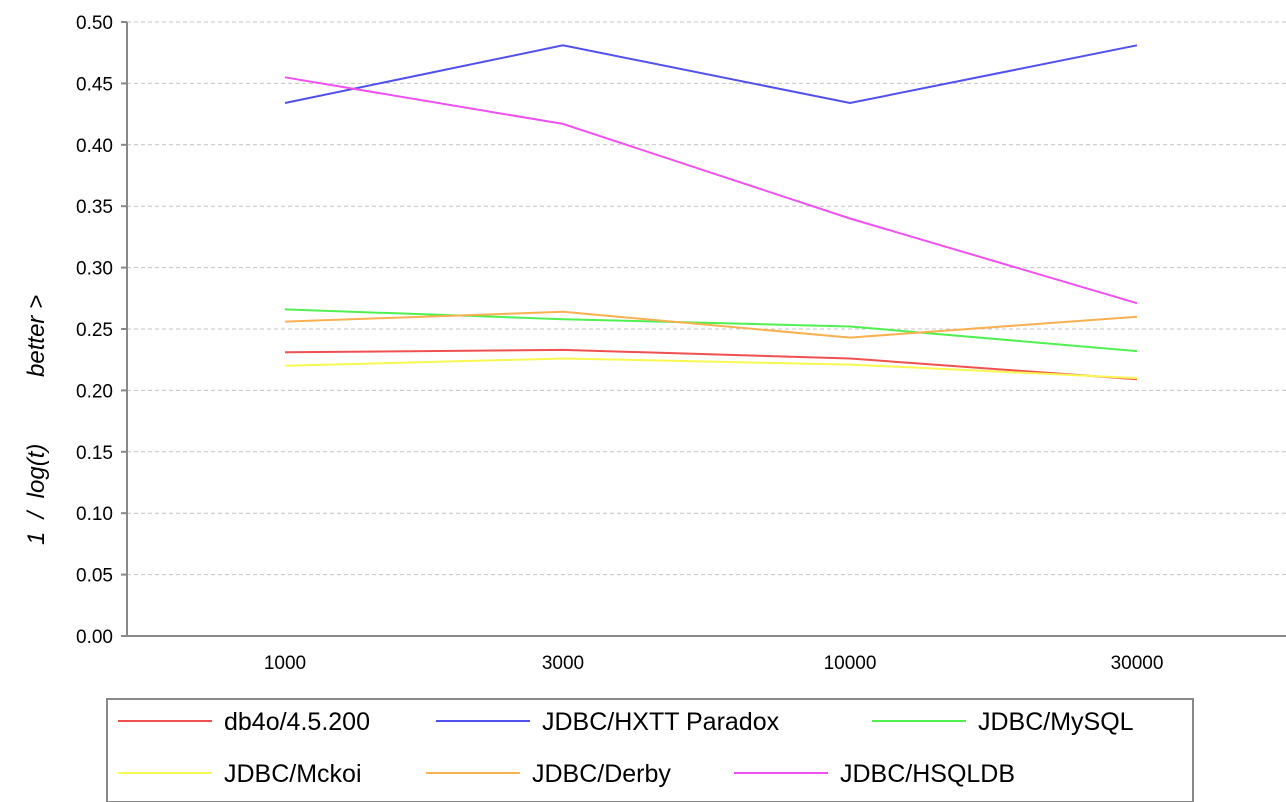  What do you see at coordinates (36, 420) in the screenshot?
I see `y-axis-label: 1 / log(t) better >` at bounding box center [36, 420].